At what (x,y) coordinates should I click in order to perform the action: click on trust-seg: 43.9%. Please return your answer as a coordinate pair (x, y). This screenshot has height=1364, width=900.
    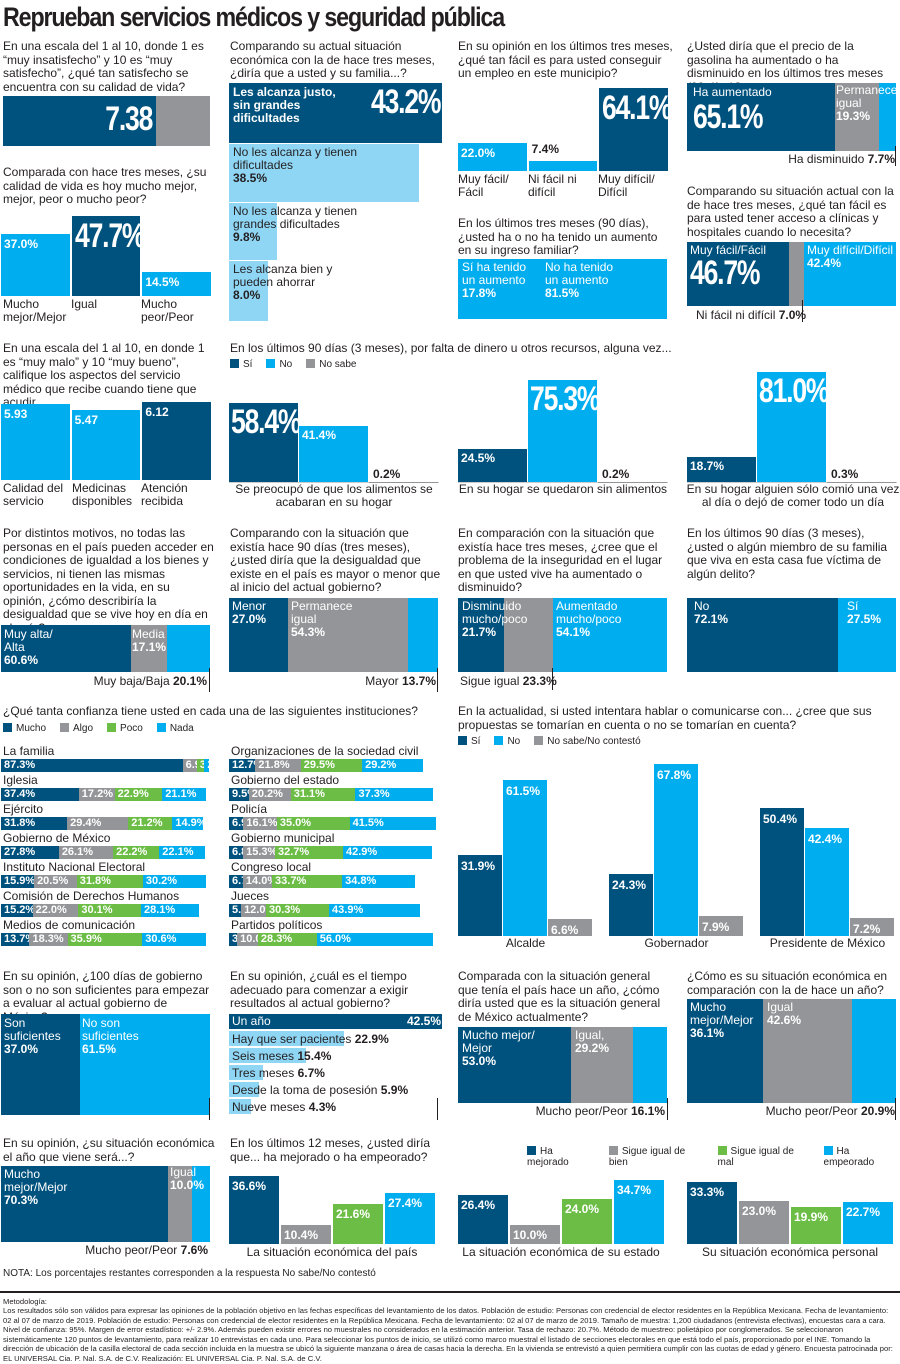
    Looking at the image, I should click on (375, 910).